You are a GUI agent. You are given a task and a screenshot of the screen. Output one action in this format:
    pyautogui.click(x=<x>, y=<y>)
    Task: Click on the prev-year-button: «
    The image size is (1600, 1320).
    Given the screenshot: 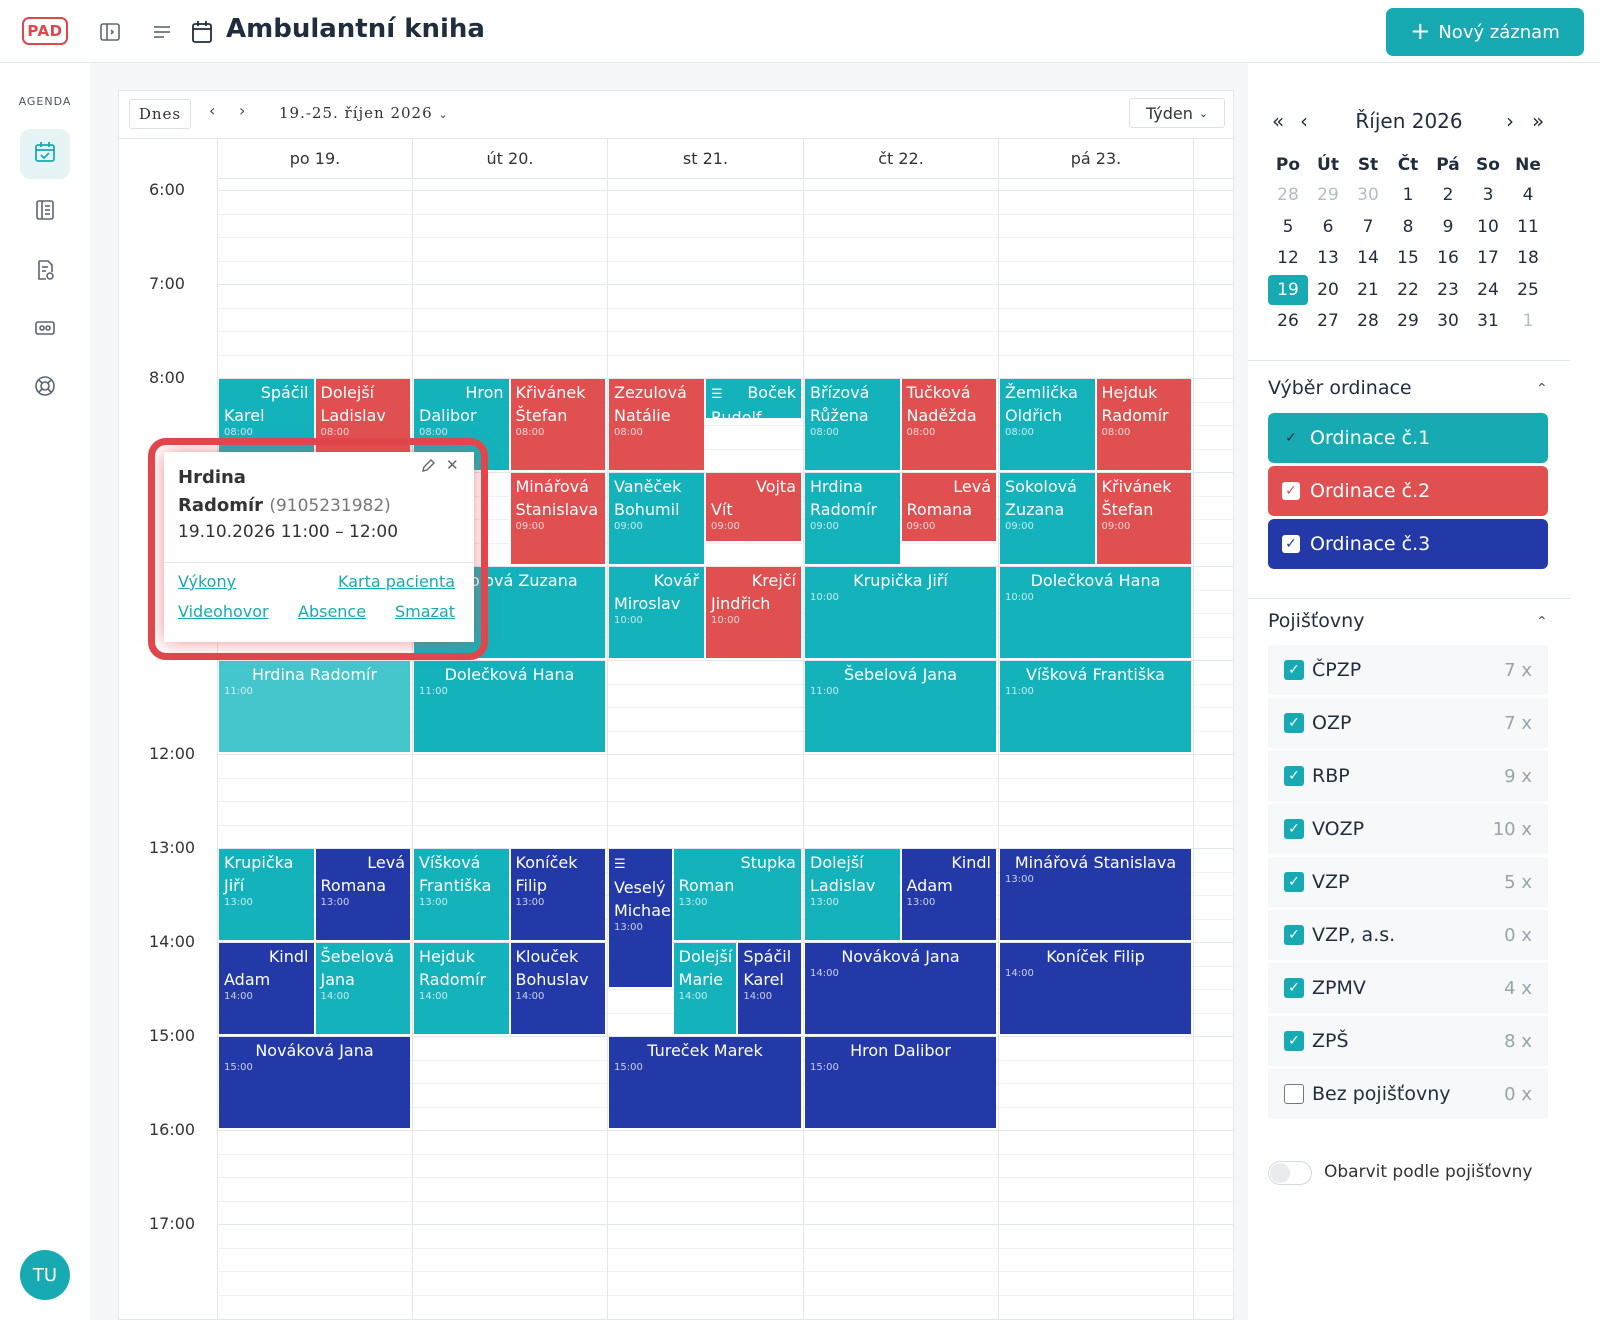 What is the action you would take?
    pyautogui.click(x=1278, y=121)
    